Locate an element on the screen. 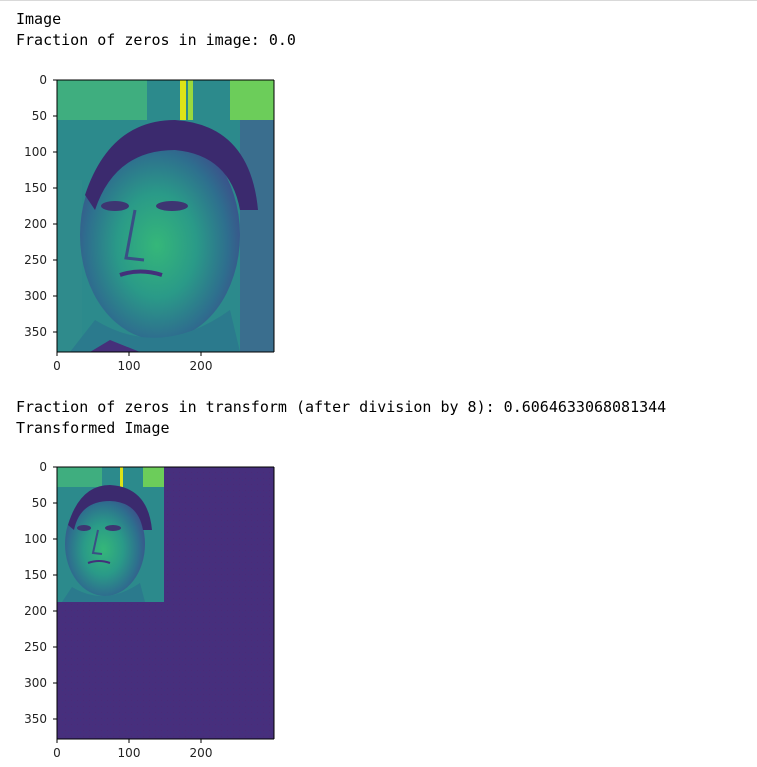  face-shape is located at coordinates (160, 235).